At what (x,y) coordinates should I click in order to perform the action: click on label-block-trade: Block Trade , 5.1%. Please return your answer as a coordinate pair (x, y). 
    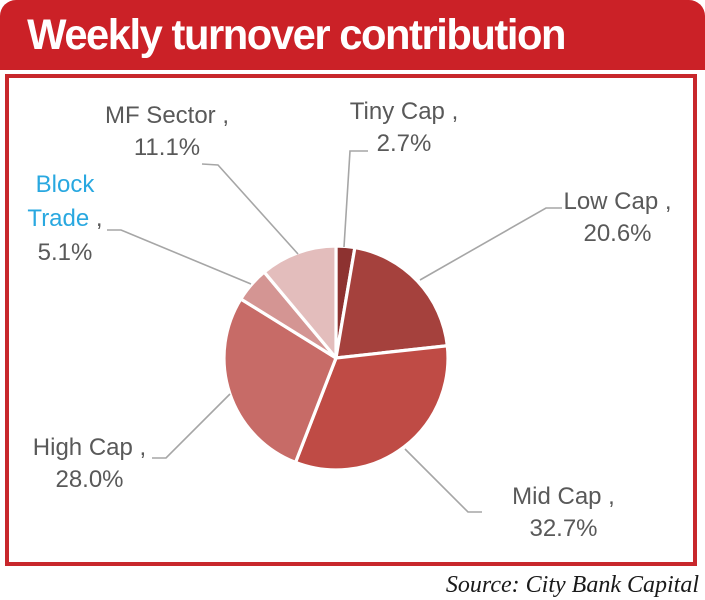
    Looking at the image, I should click on (65, 219).